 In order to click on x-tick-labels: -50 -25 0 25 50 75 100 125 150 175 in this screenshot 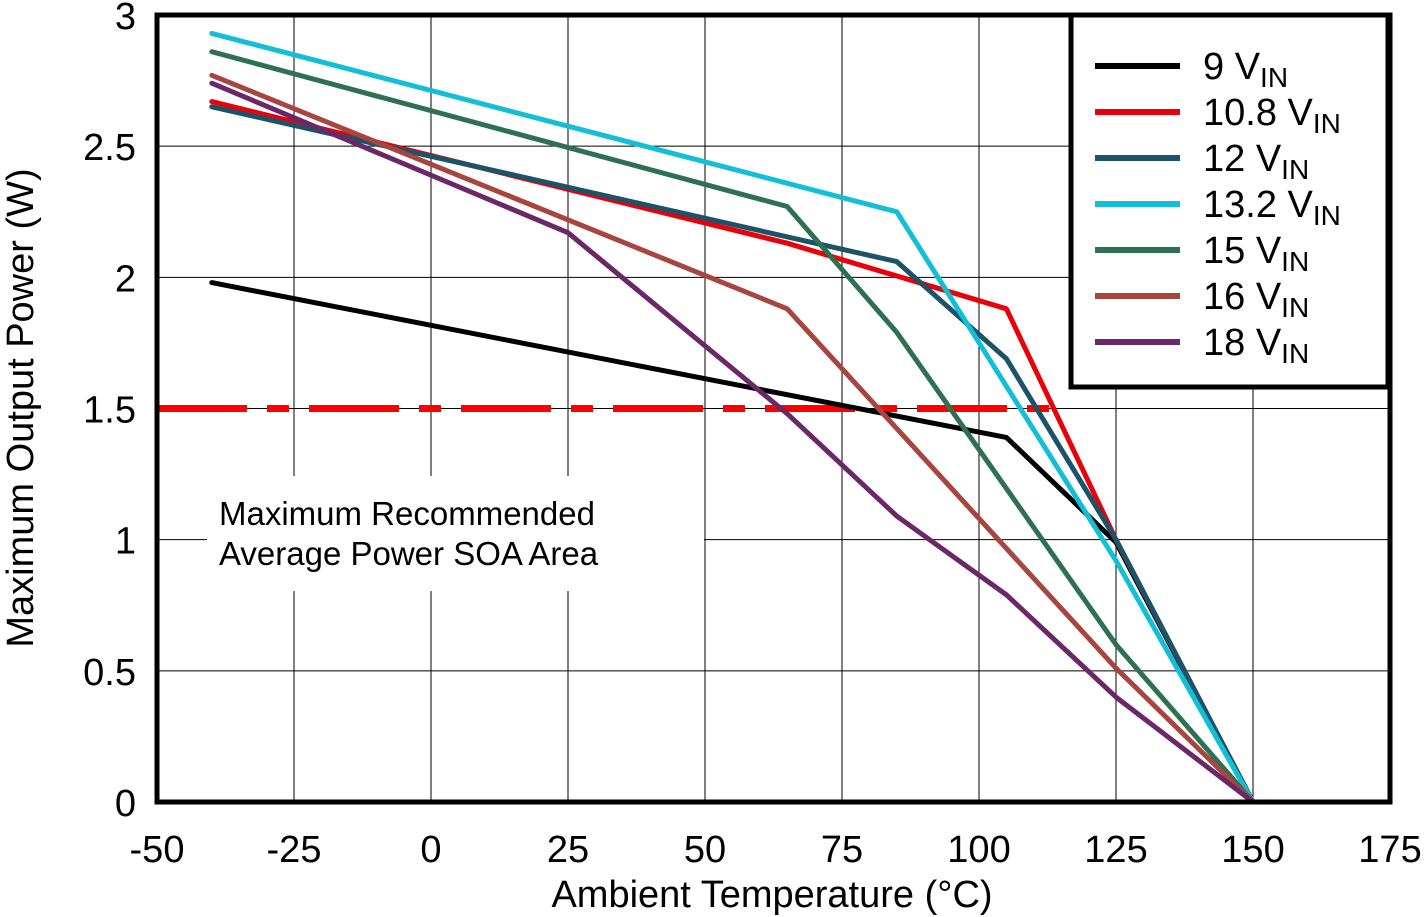, I will do `click(776, 850)`.